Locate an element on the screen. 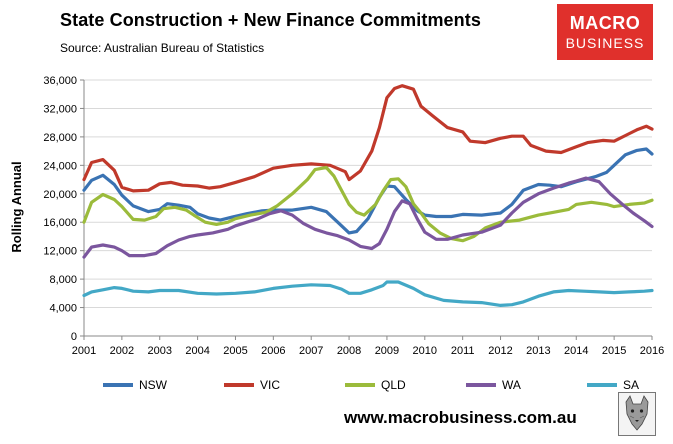  legend-label: SA is located at coordinates (631, 385).